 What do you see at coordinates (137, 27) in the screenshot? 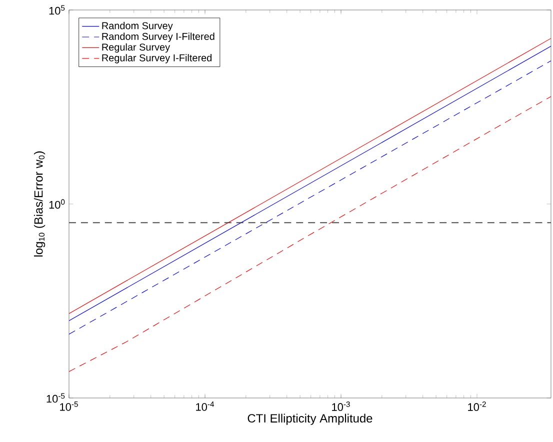
I see `legend-label: Random Survey` at bounding box center [137, 27].